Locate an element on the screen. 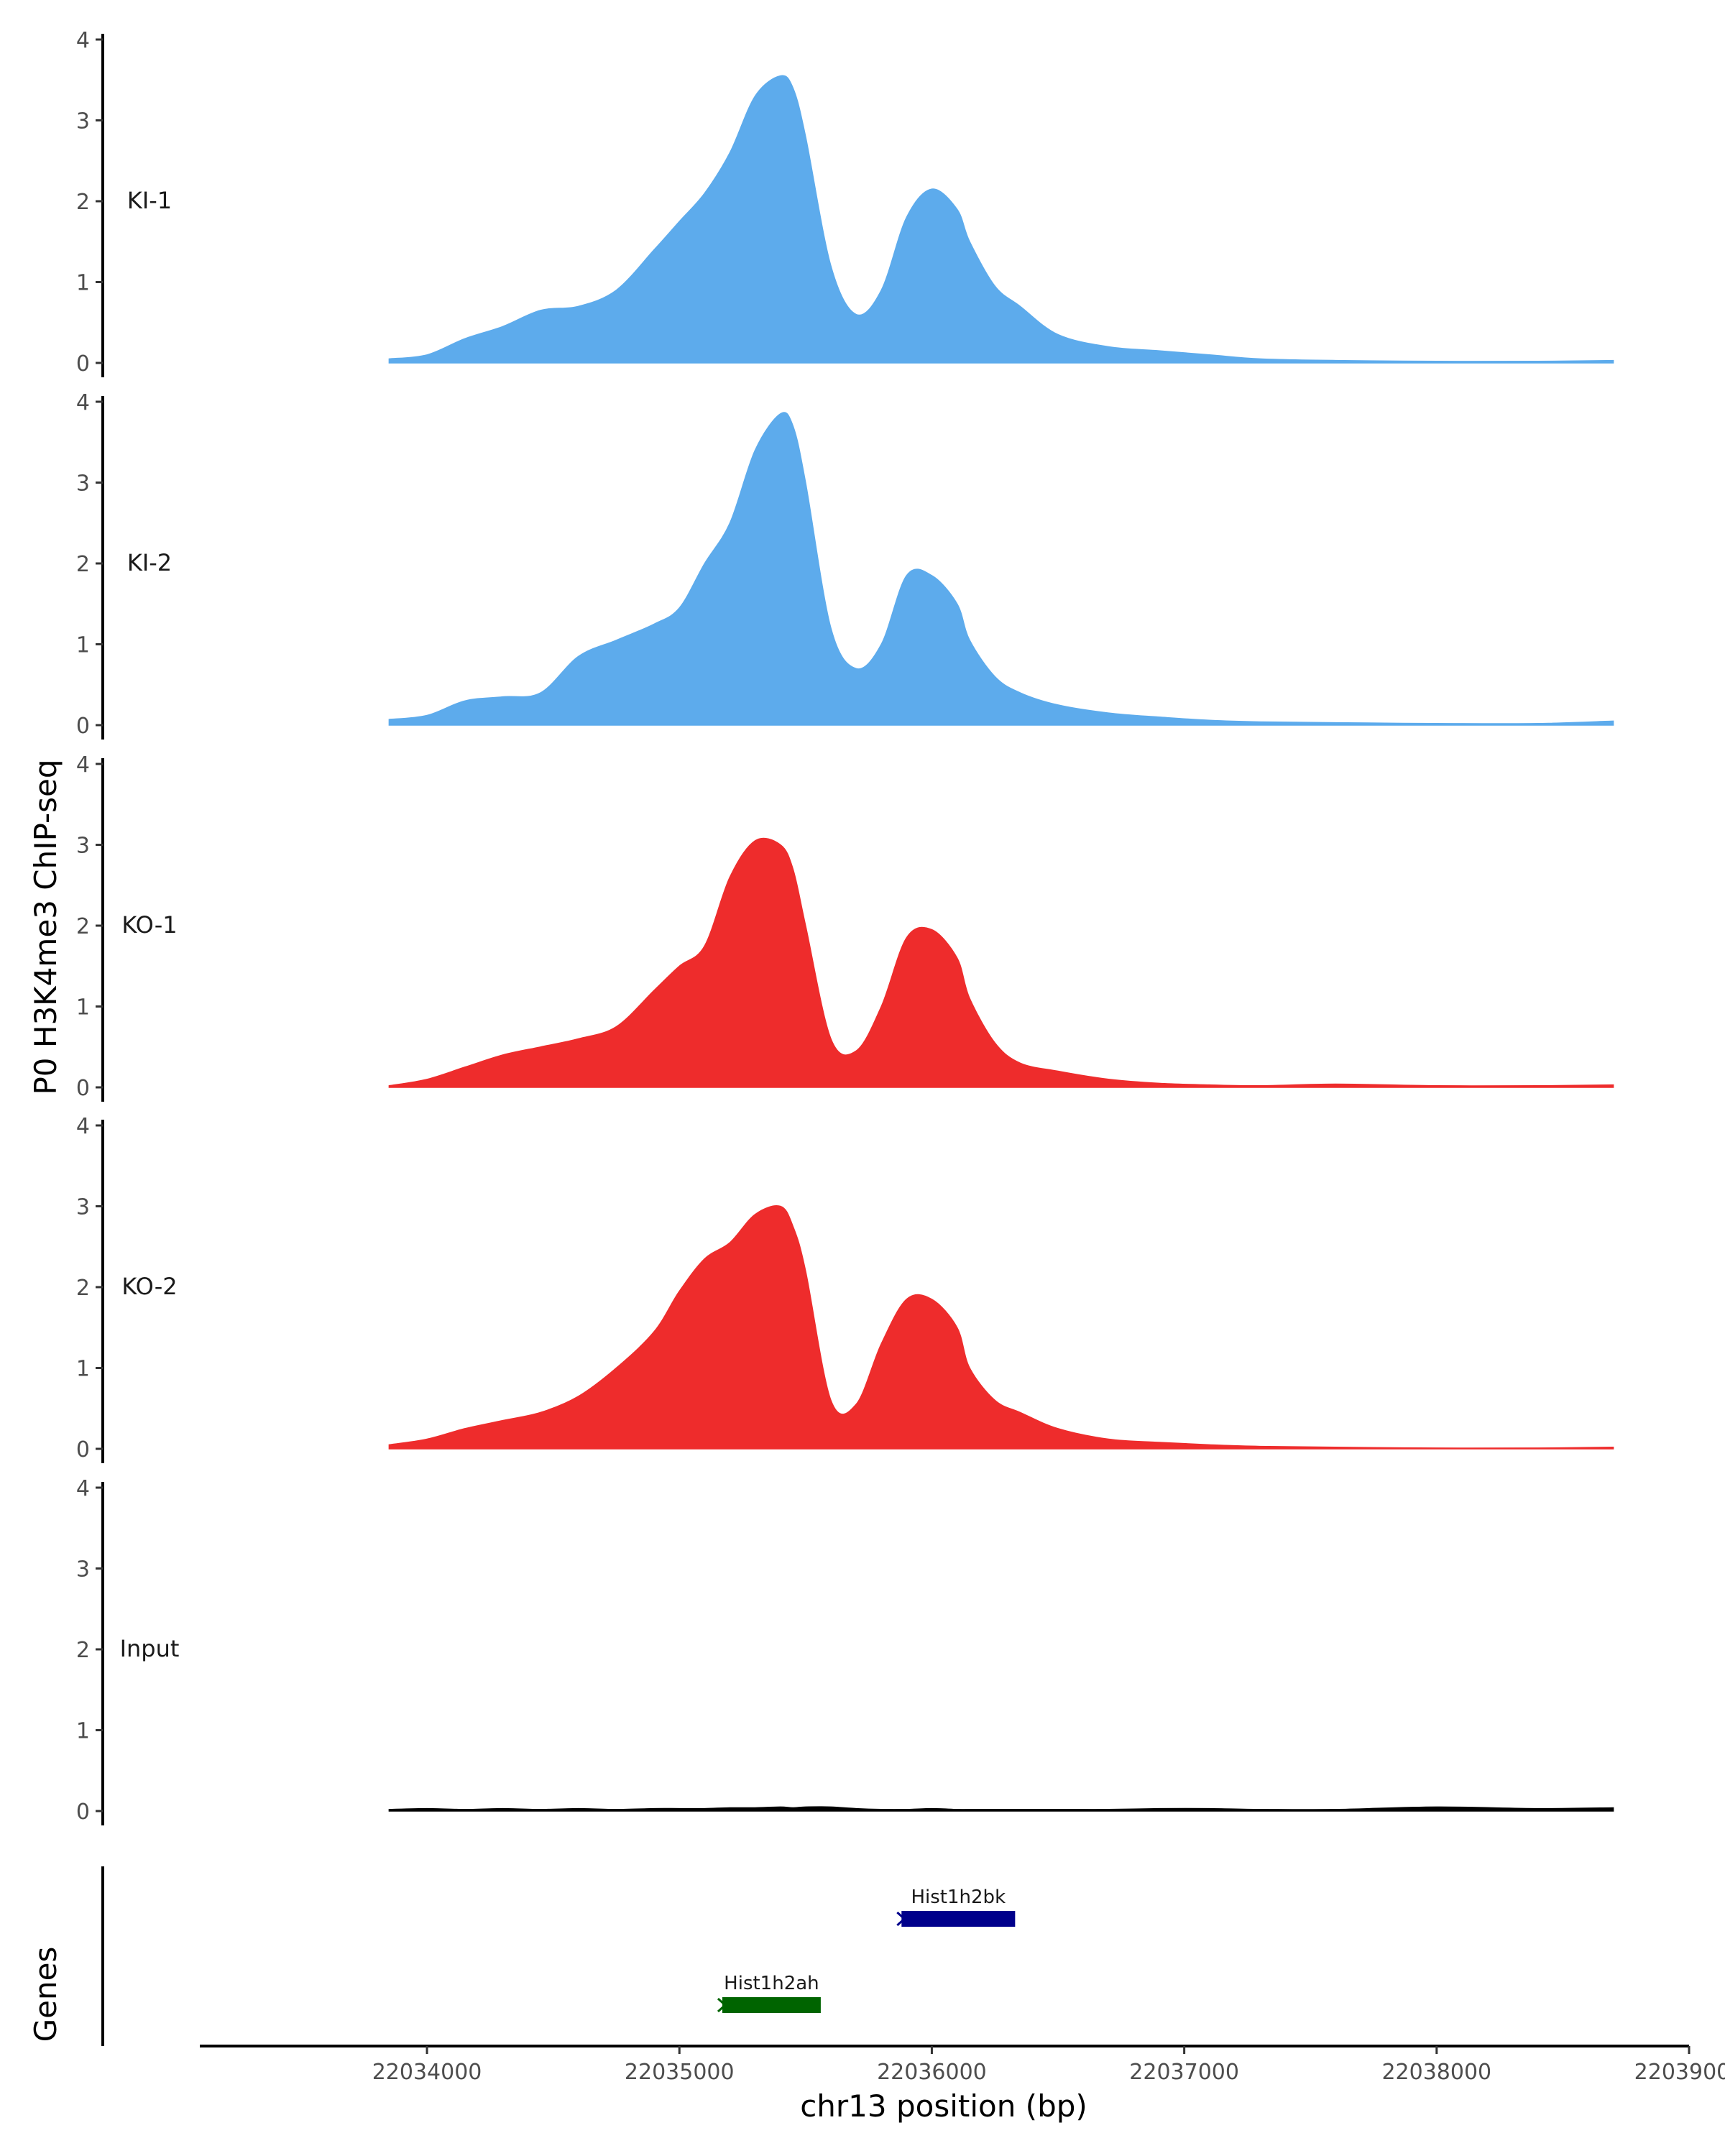 This screenshot has height=2156, width=1725. genes-axis-title: Genes is located at coordinates (45, 1994).